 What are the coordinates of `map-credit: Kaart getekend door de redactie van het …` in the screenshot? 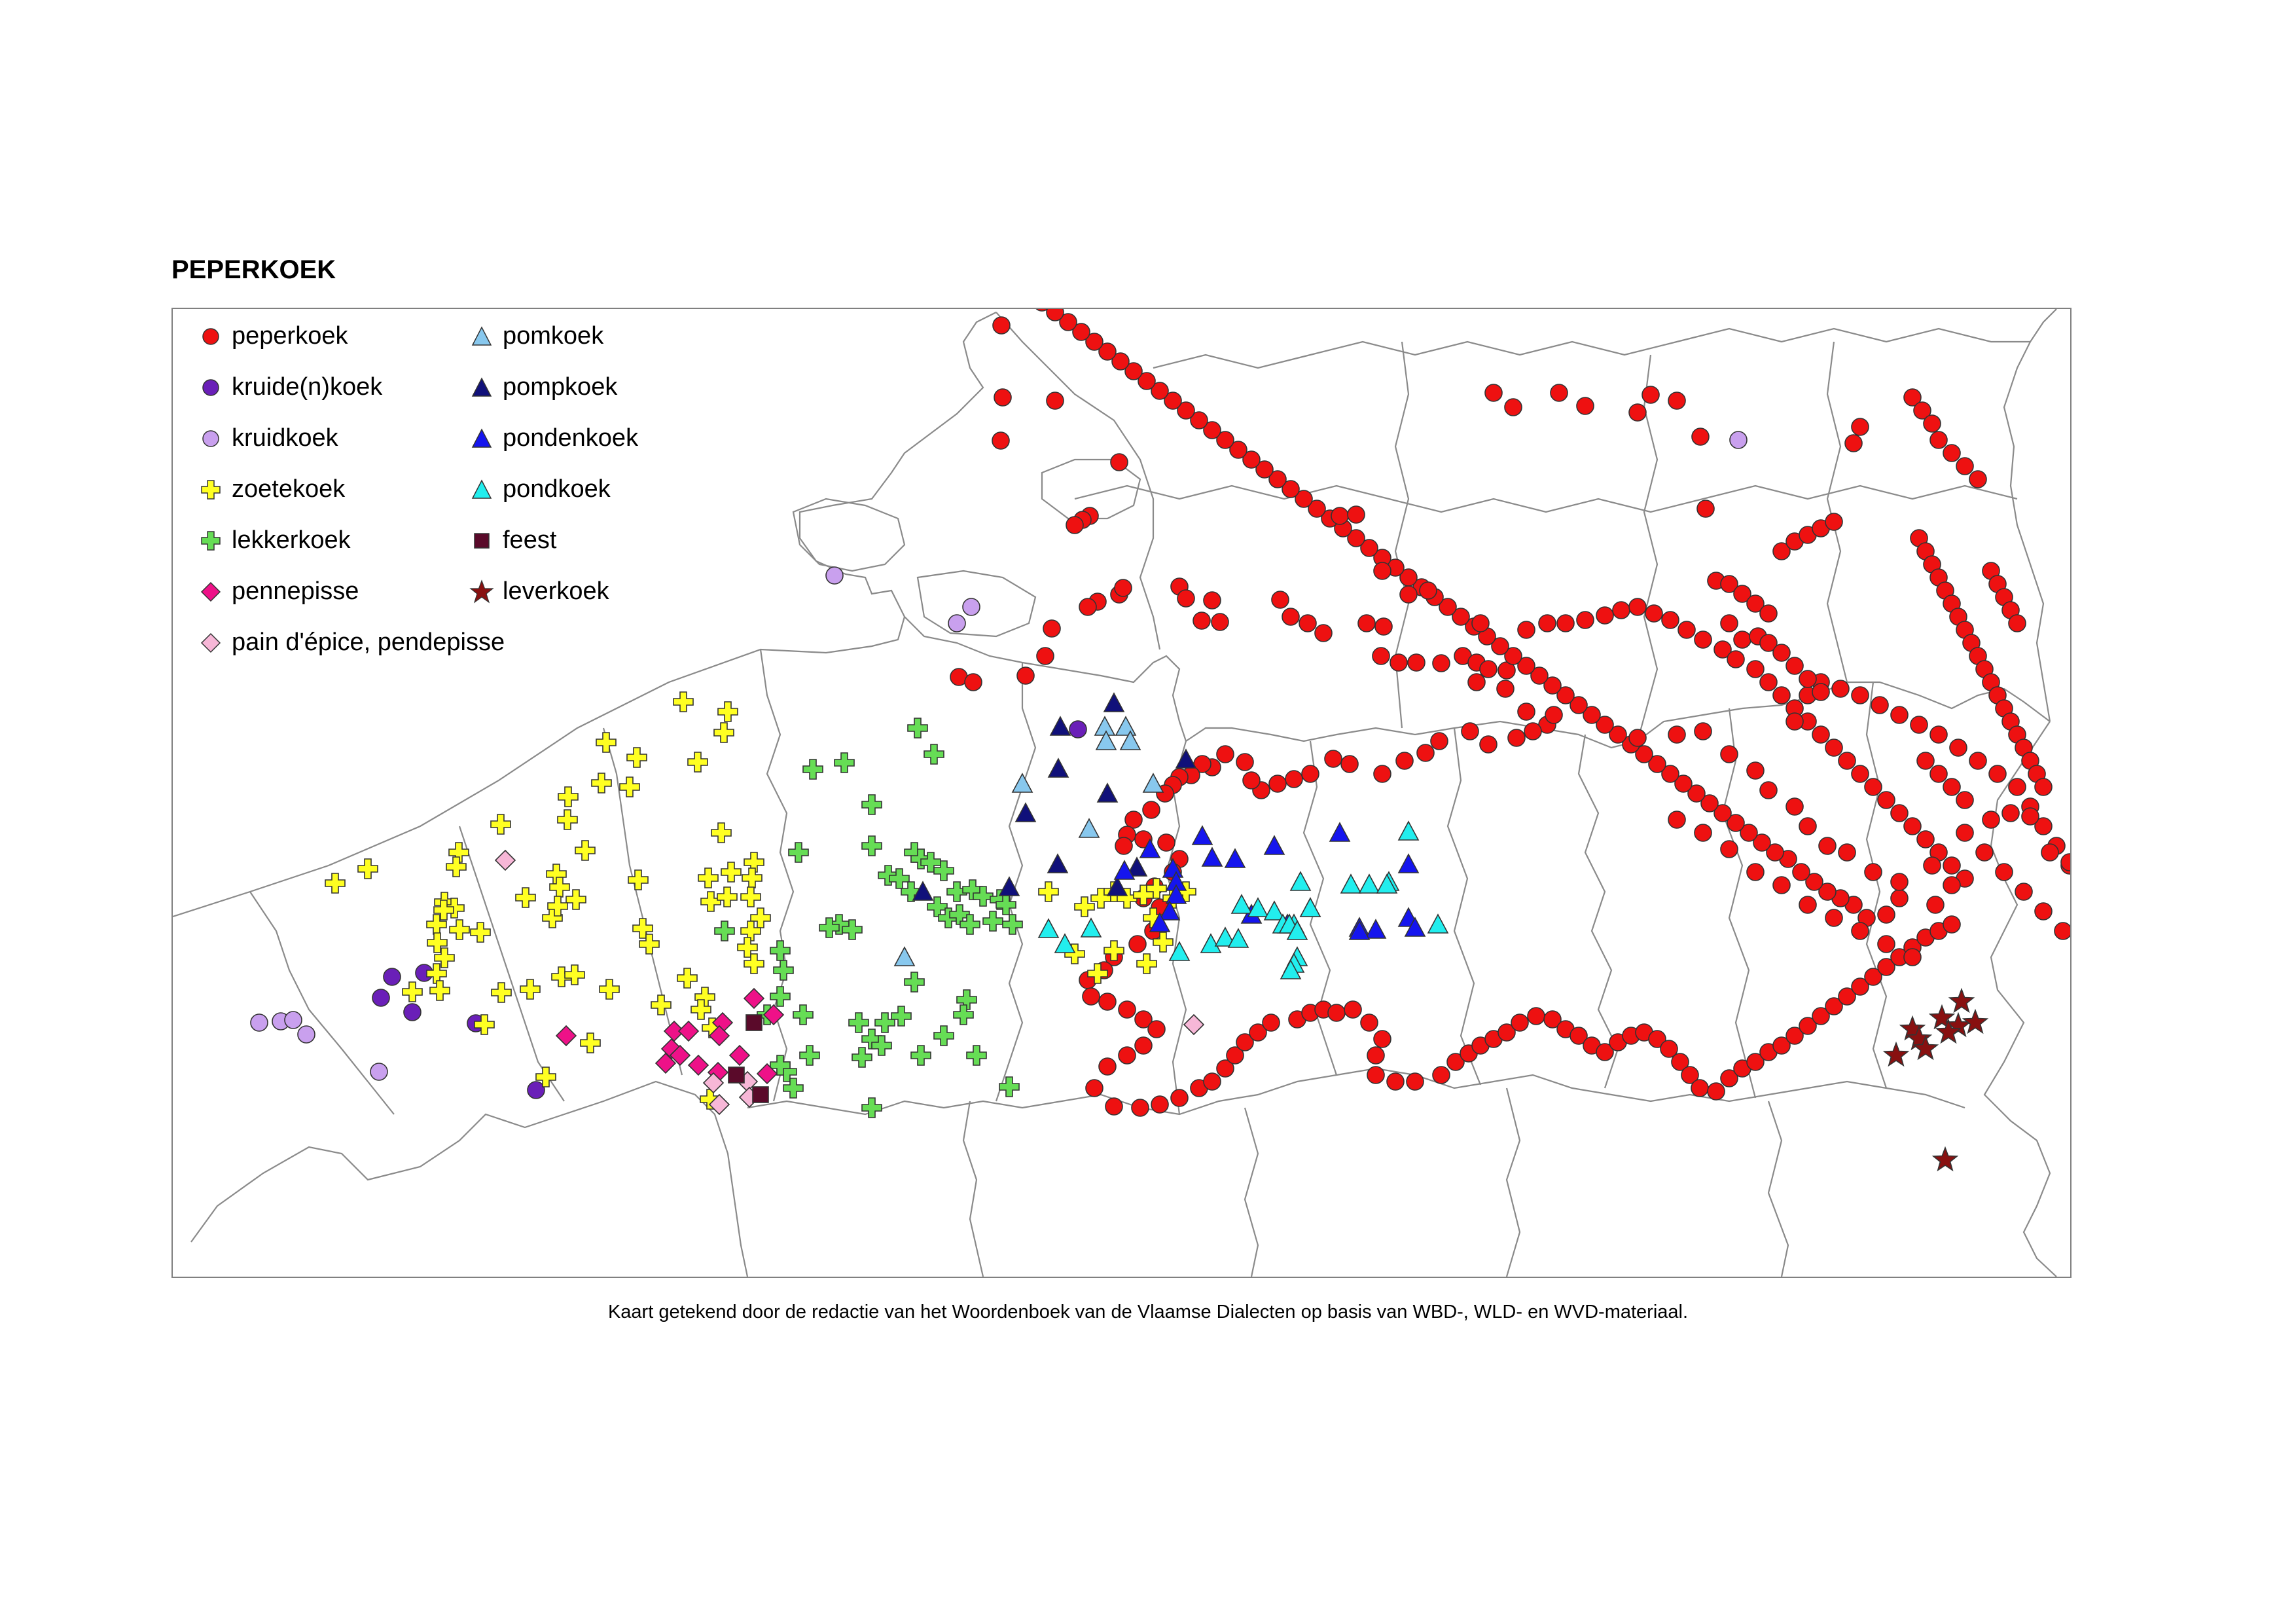 It's located at (1148, 1312).